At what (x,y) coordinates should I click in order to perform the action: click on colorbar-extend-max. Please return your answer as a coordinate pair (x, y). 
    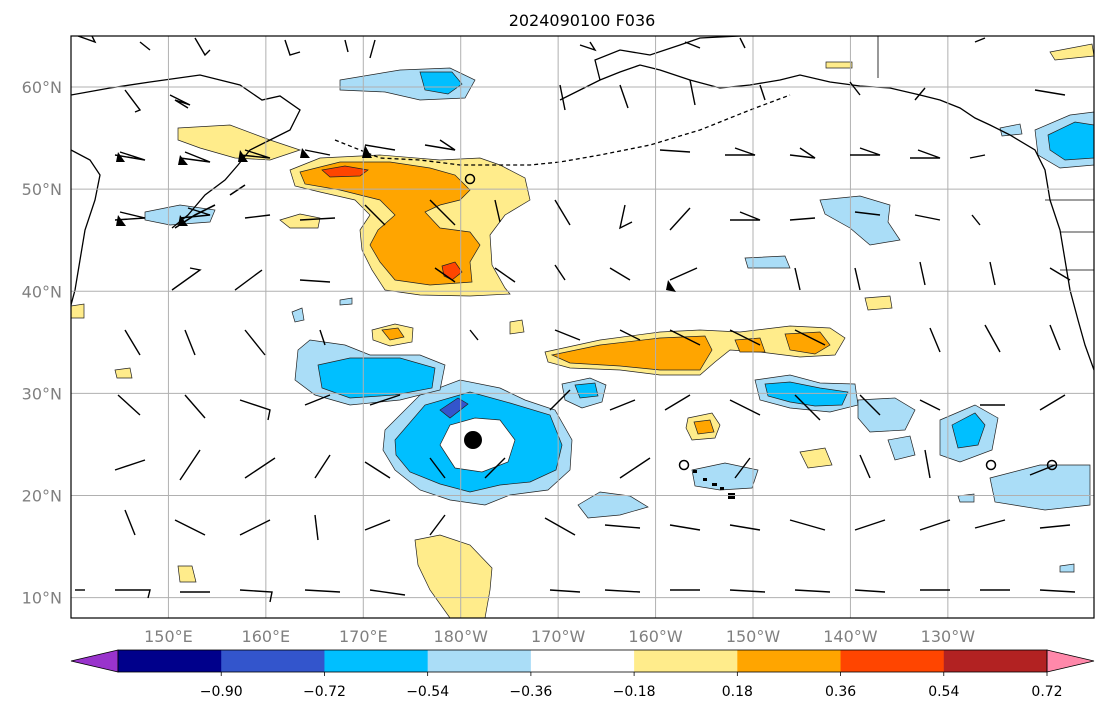
    Looking at the image, I should click on (1070, 661).